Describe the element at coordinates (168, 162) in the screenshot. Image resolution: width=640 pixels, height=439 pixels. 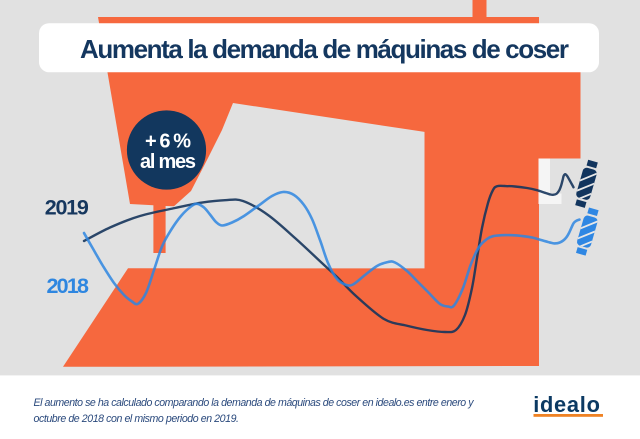
I see `svg-text: al mes` at that location.